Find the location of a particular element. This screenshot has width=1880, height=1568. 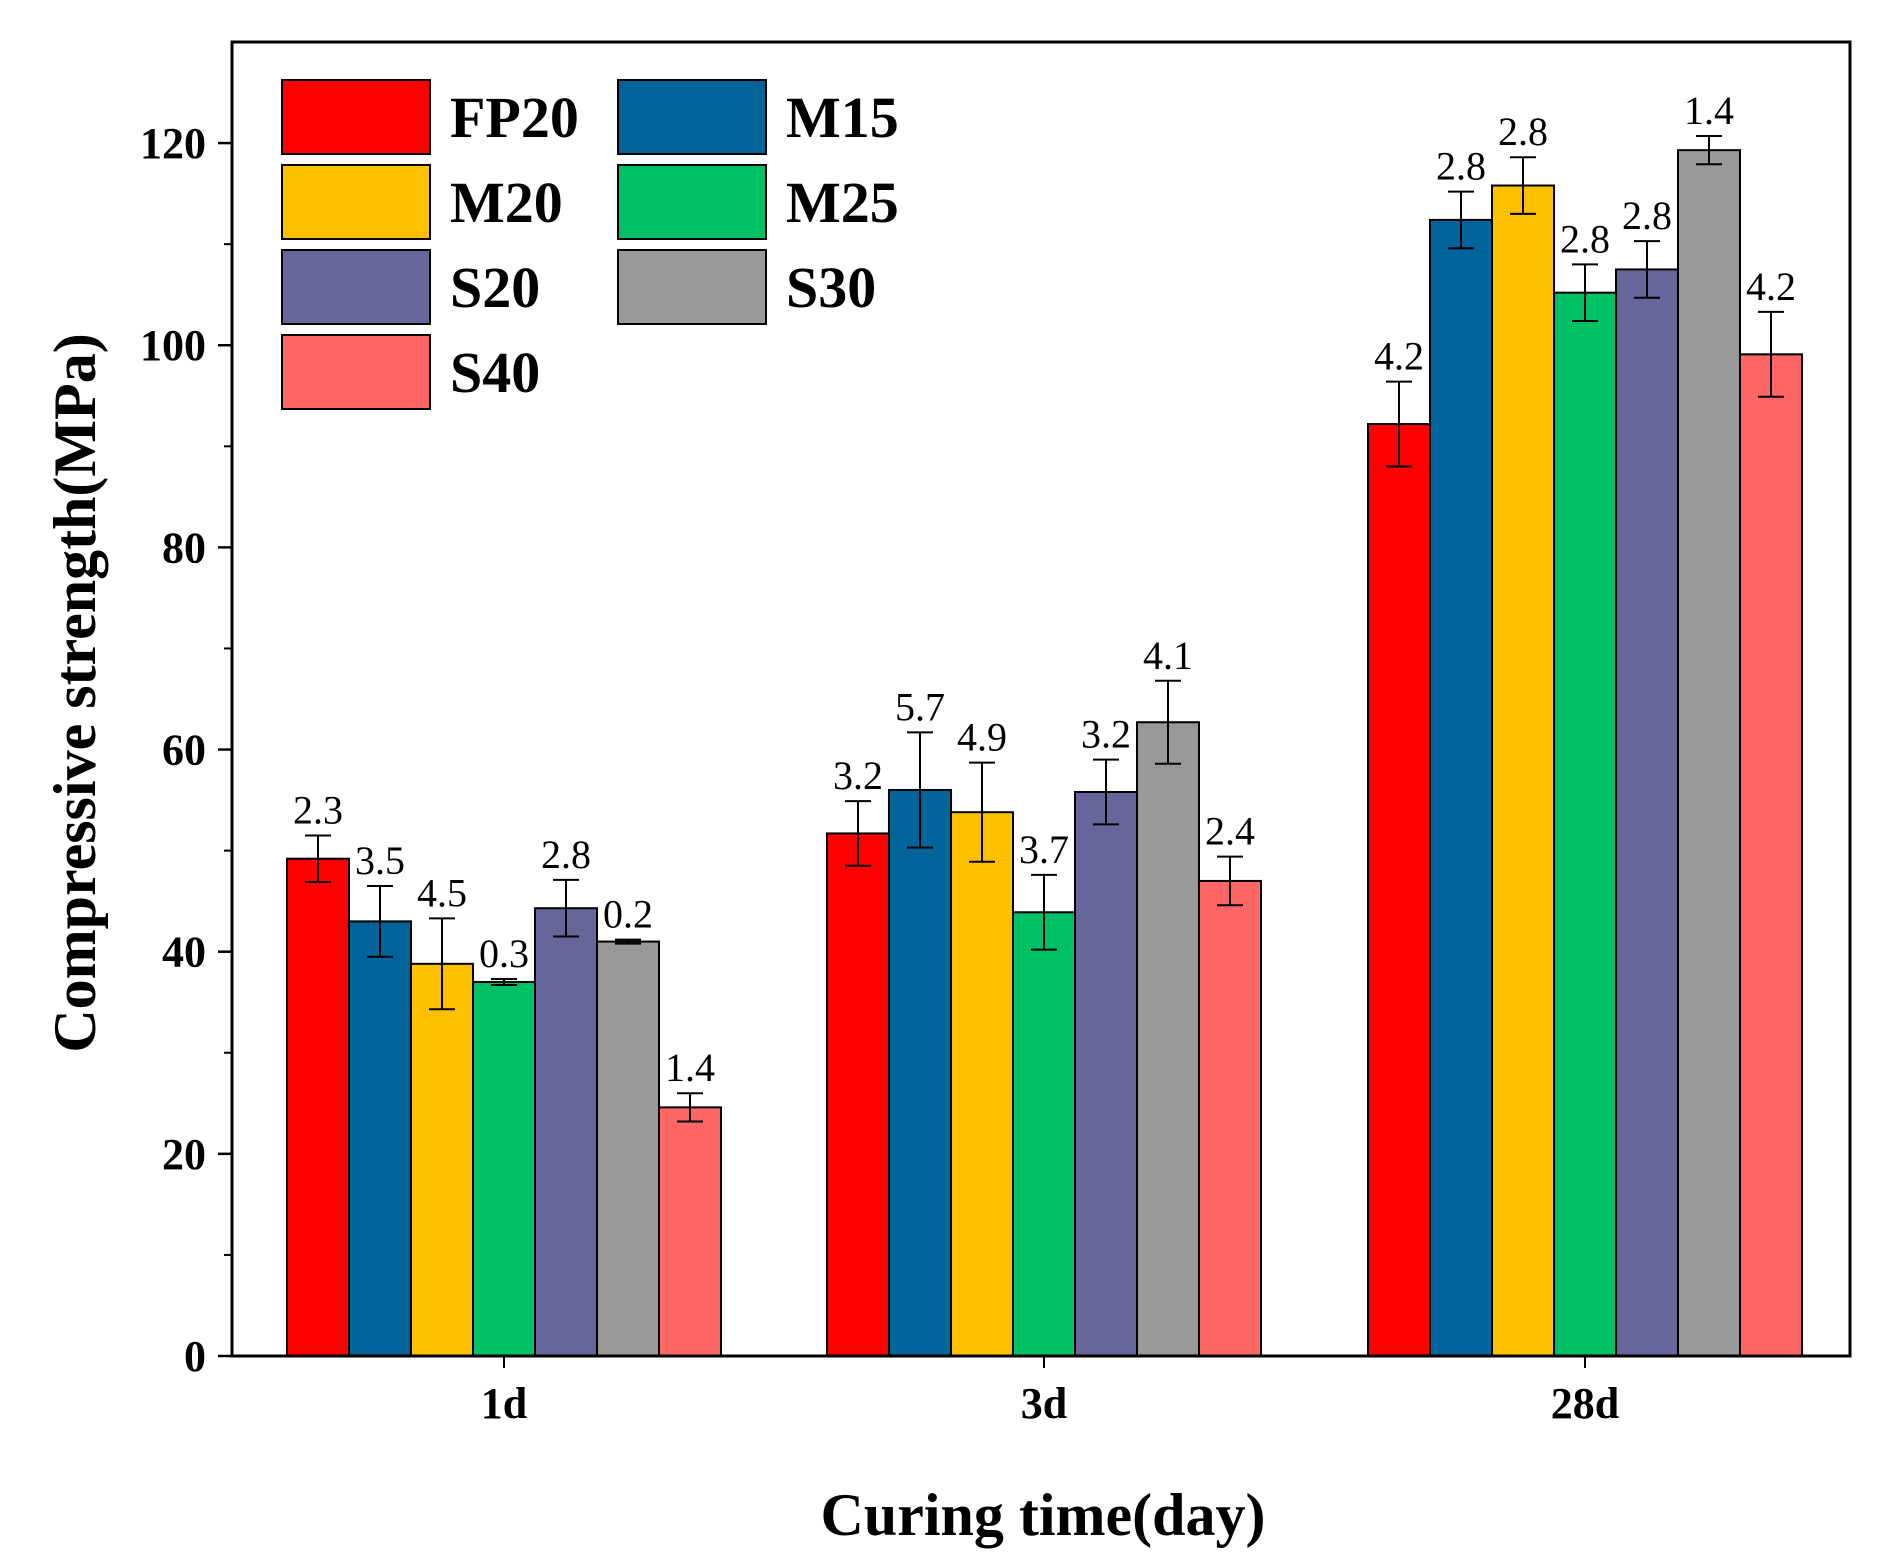

error-label-s20-1d: 2.8 is located at coordinates (566, 854).